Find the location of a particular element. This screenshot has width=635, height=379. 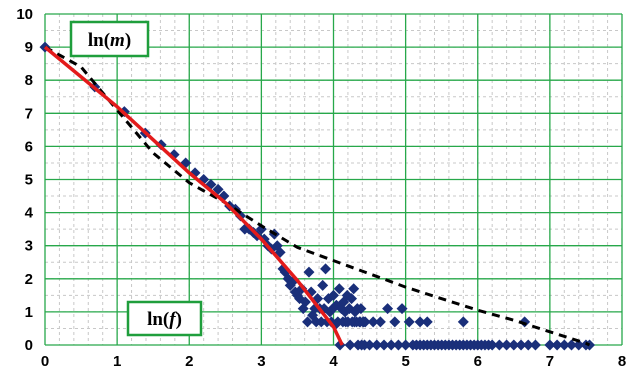

y-tick-label: 8 is located at coordinates (29, 80).